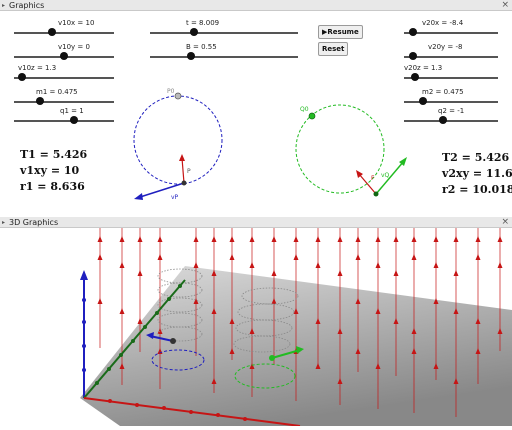 Image resolution: width=512 pixels, height=430 pixels. I want to click on x-axis-ticks, so click(177, 410).